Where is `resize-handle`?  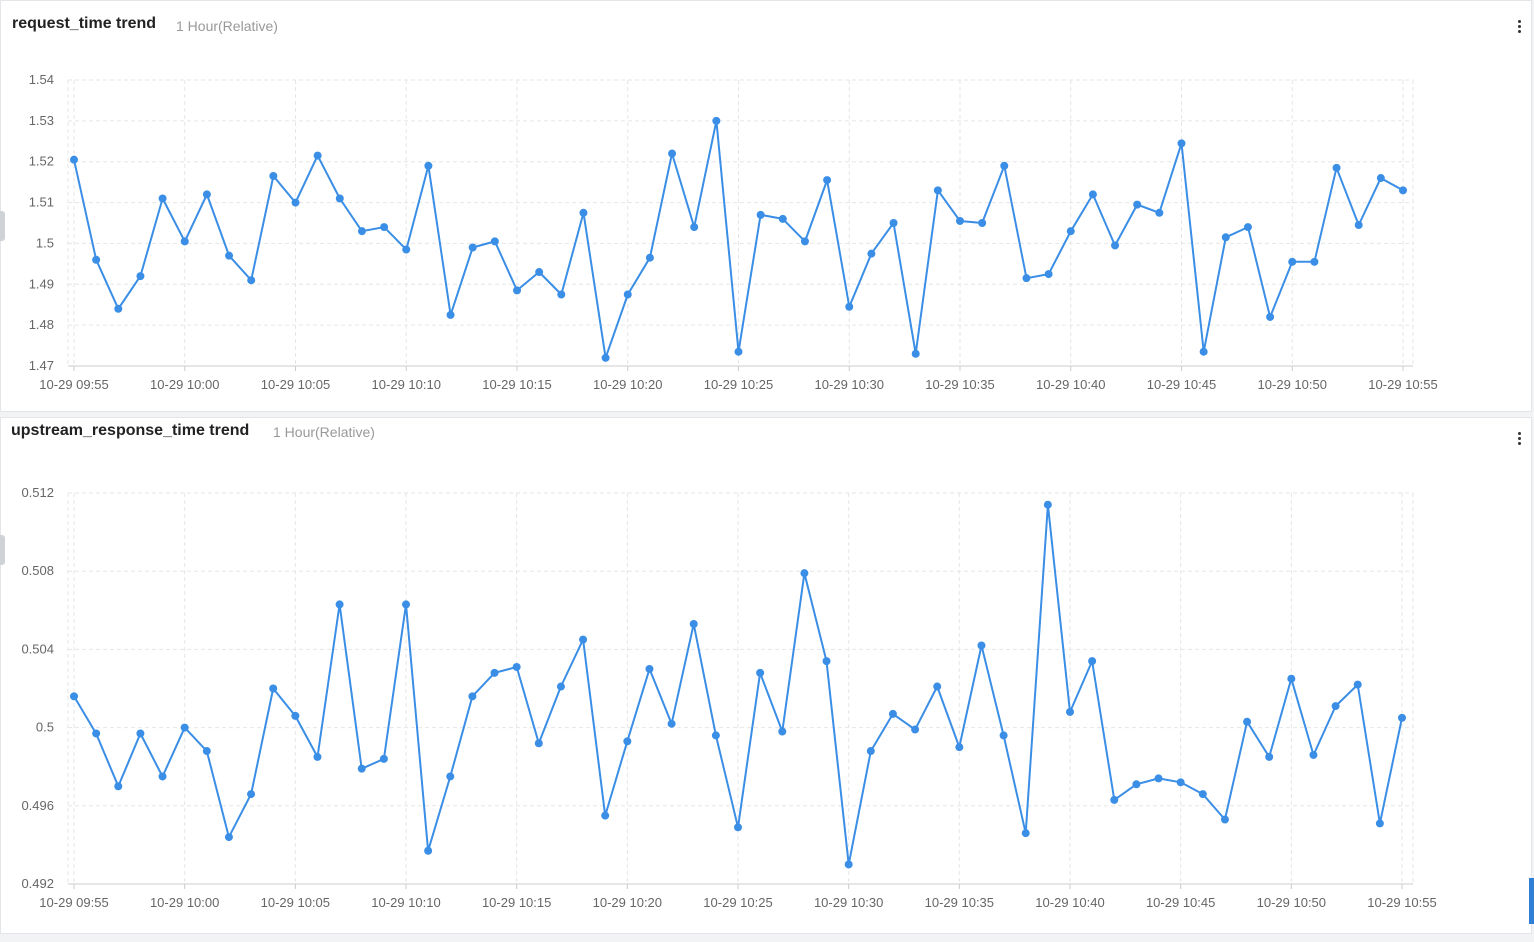
resize-handle is located at coordinates (2, 550).